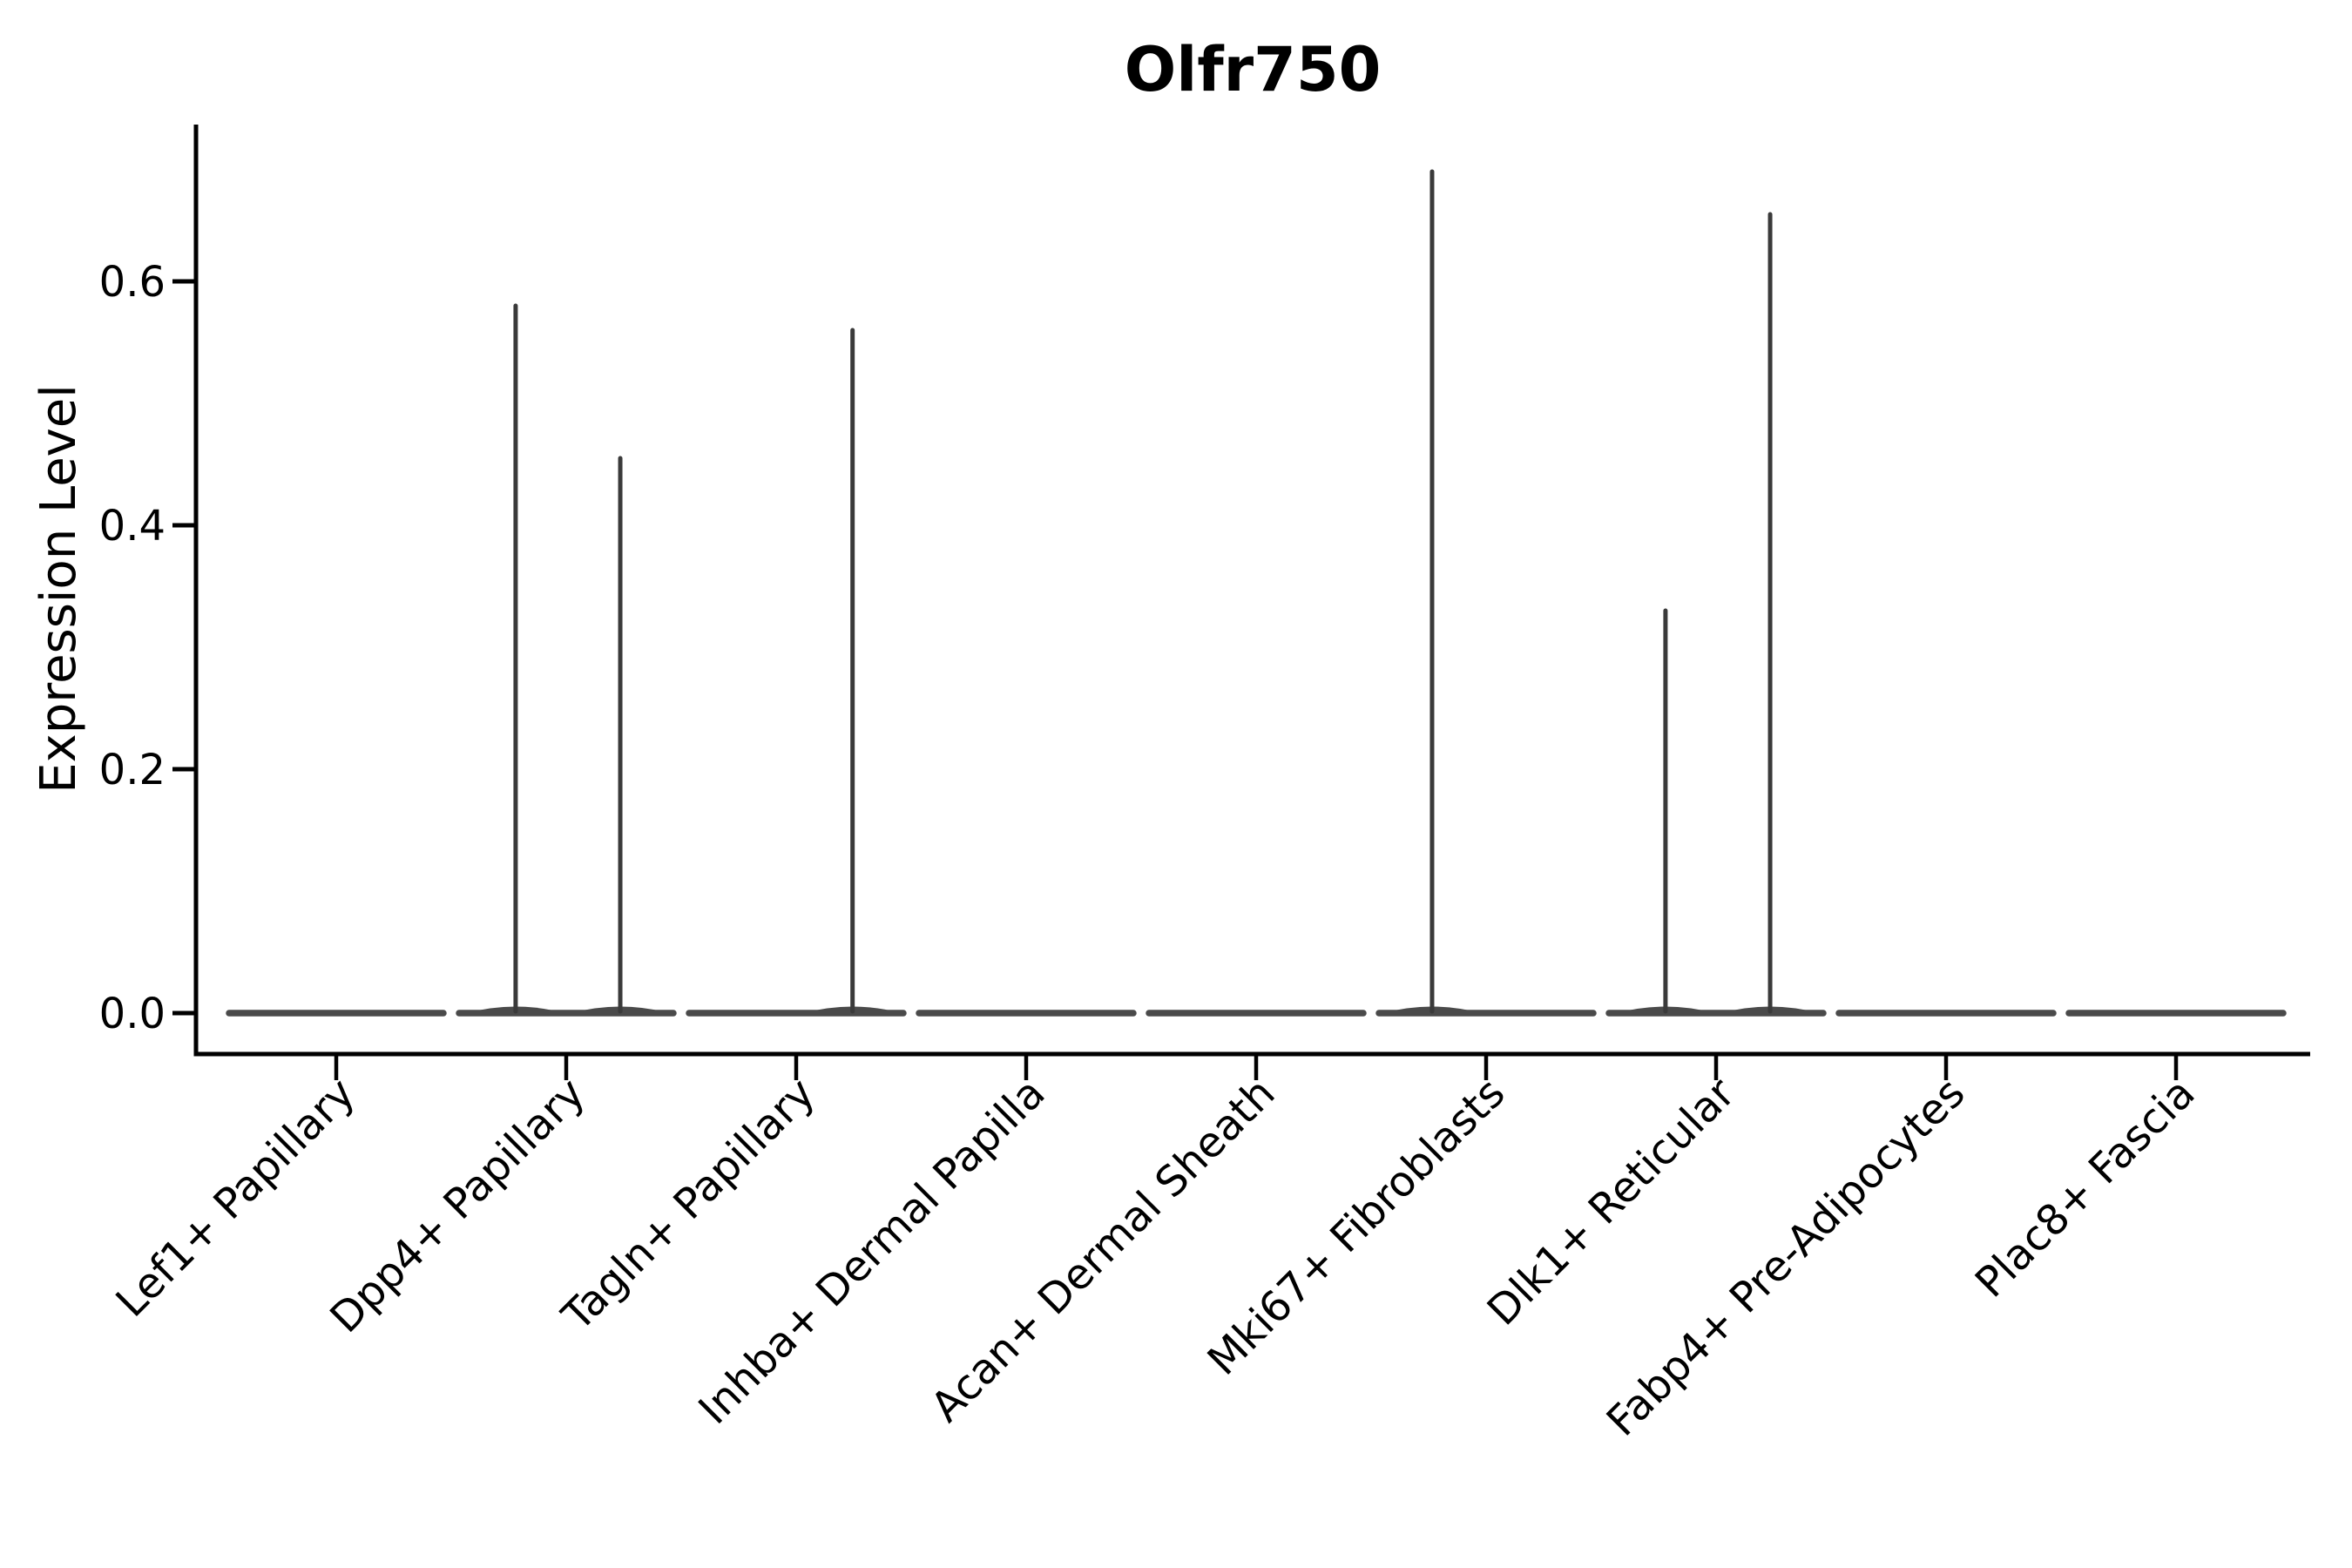 This screenshot has width=2352, height=1568. Describe the element at coordinates (132, 770) in the screenshot. I see `y-tick-label: 0.2` at that location.